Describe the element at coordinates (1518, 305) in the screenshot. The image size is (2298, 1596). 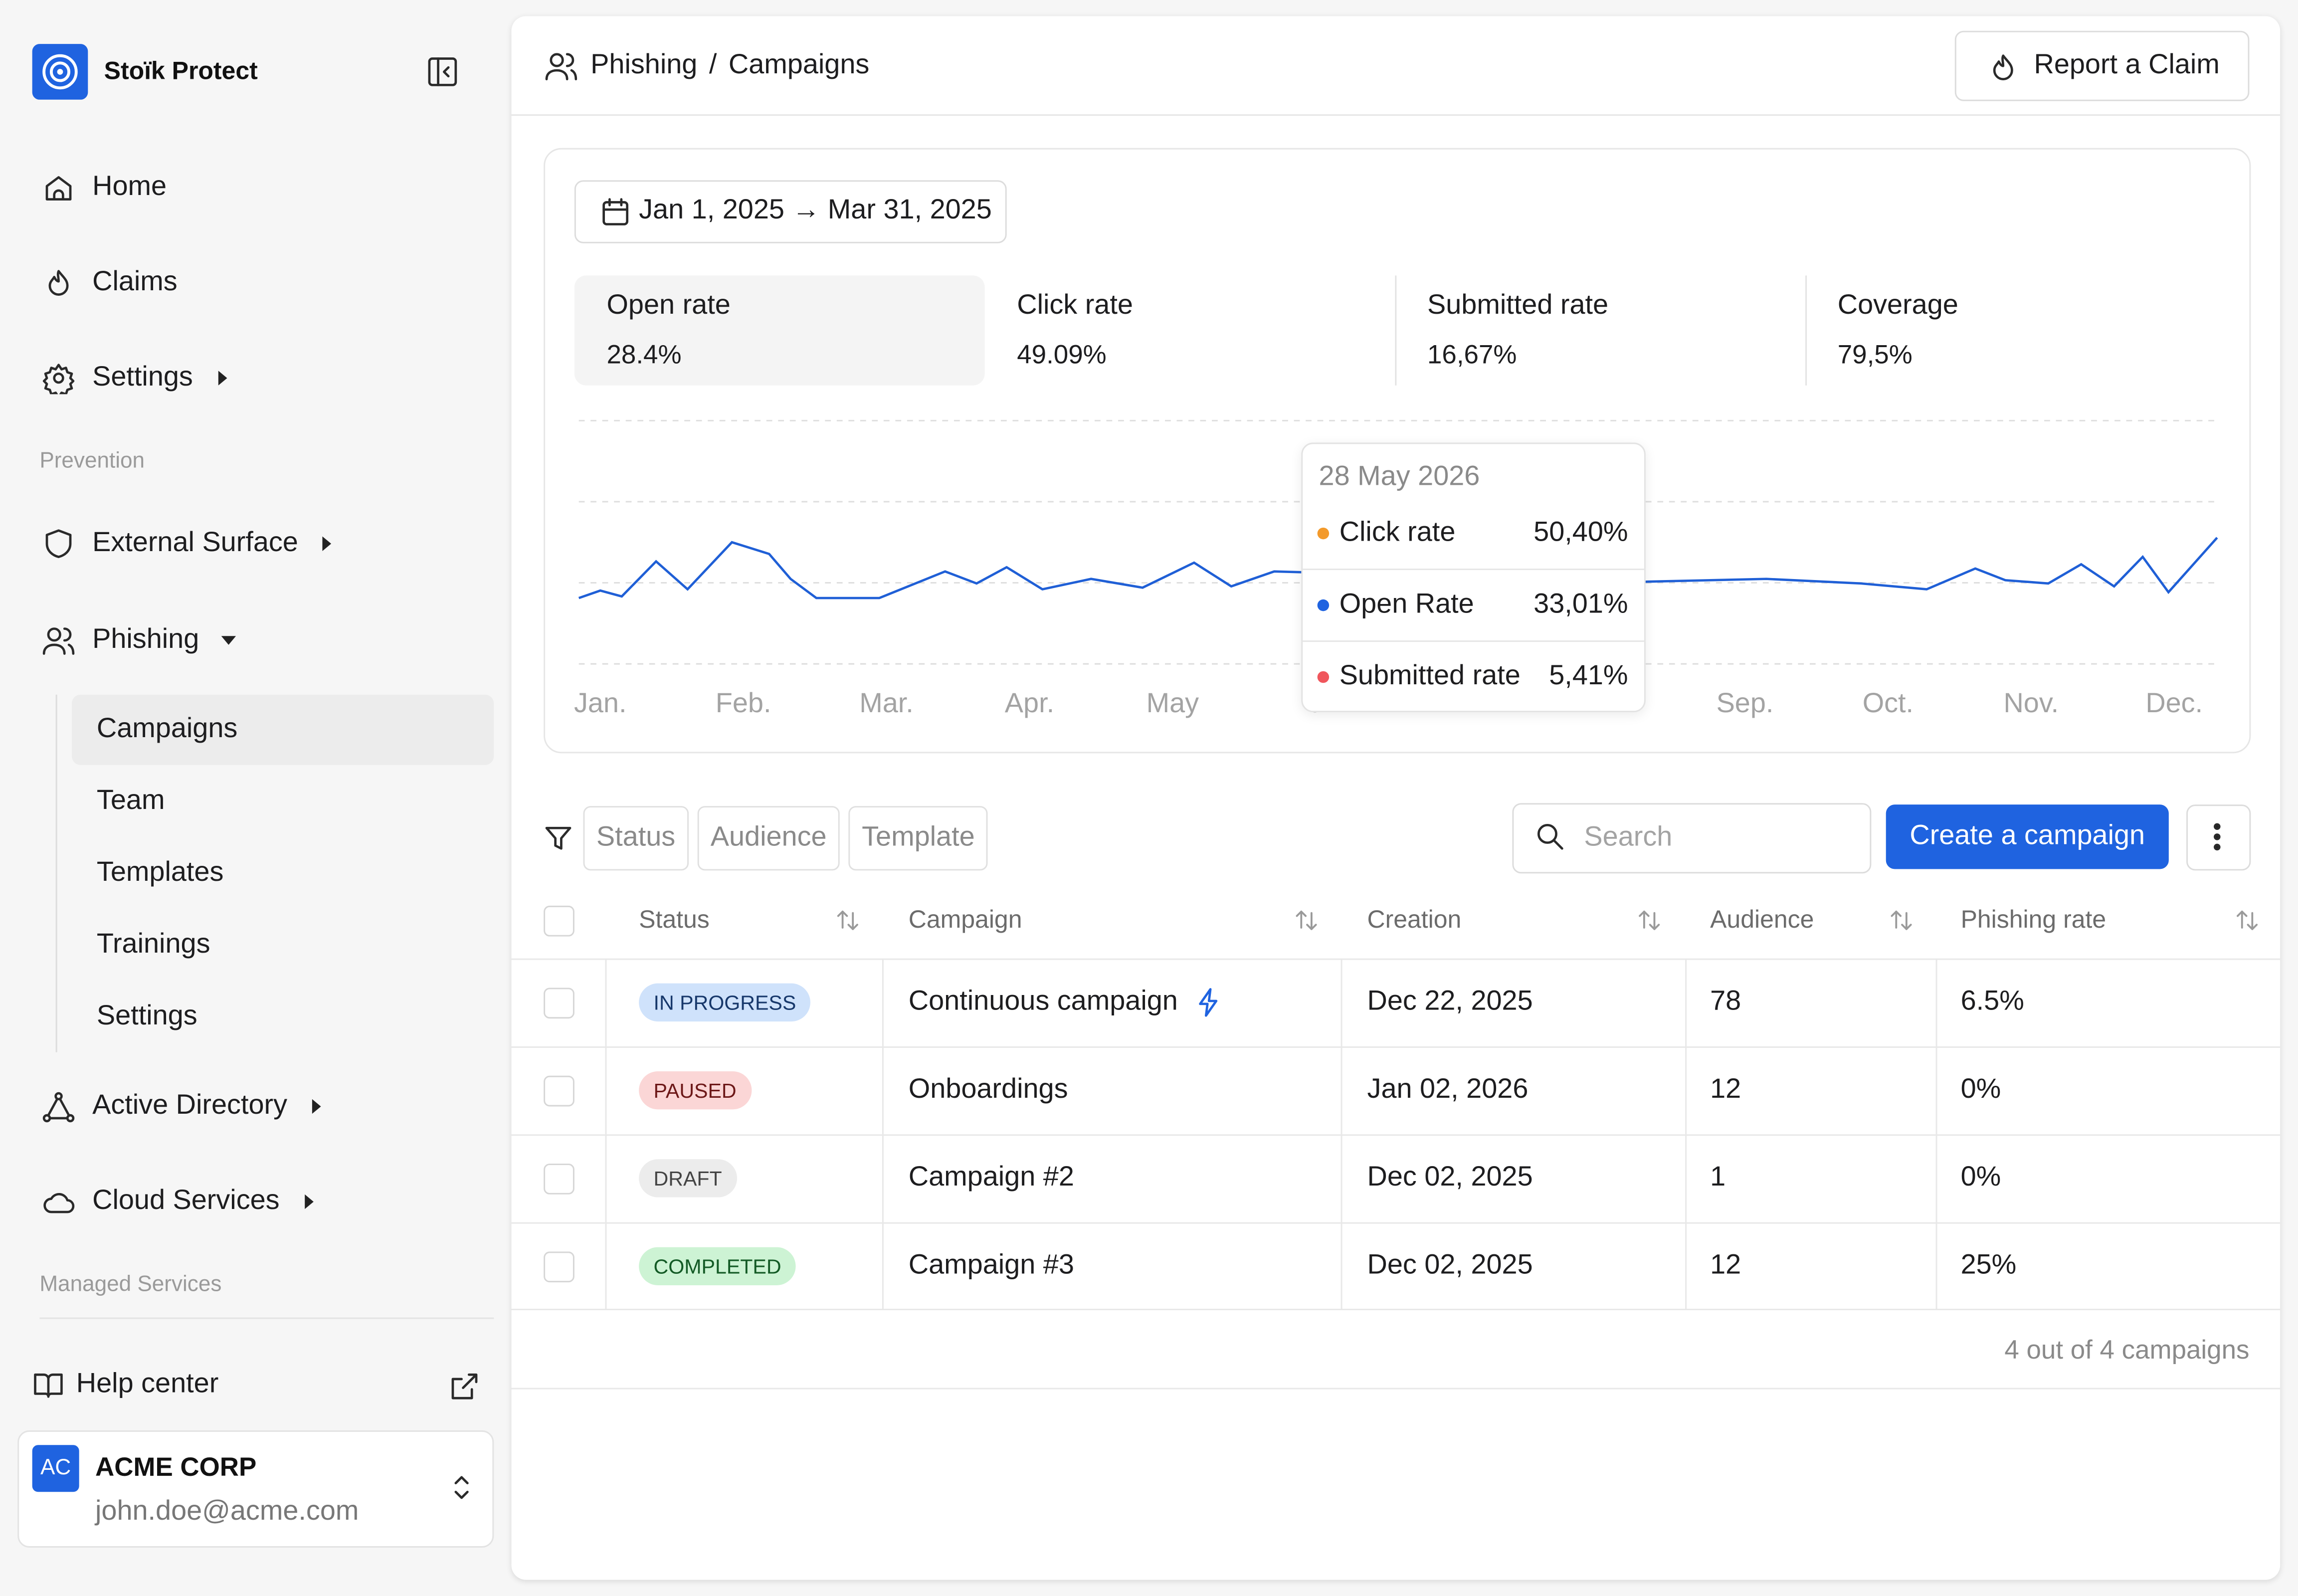
I see `kpi-label: Submitted rate` at that location.